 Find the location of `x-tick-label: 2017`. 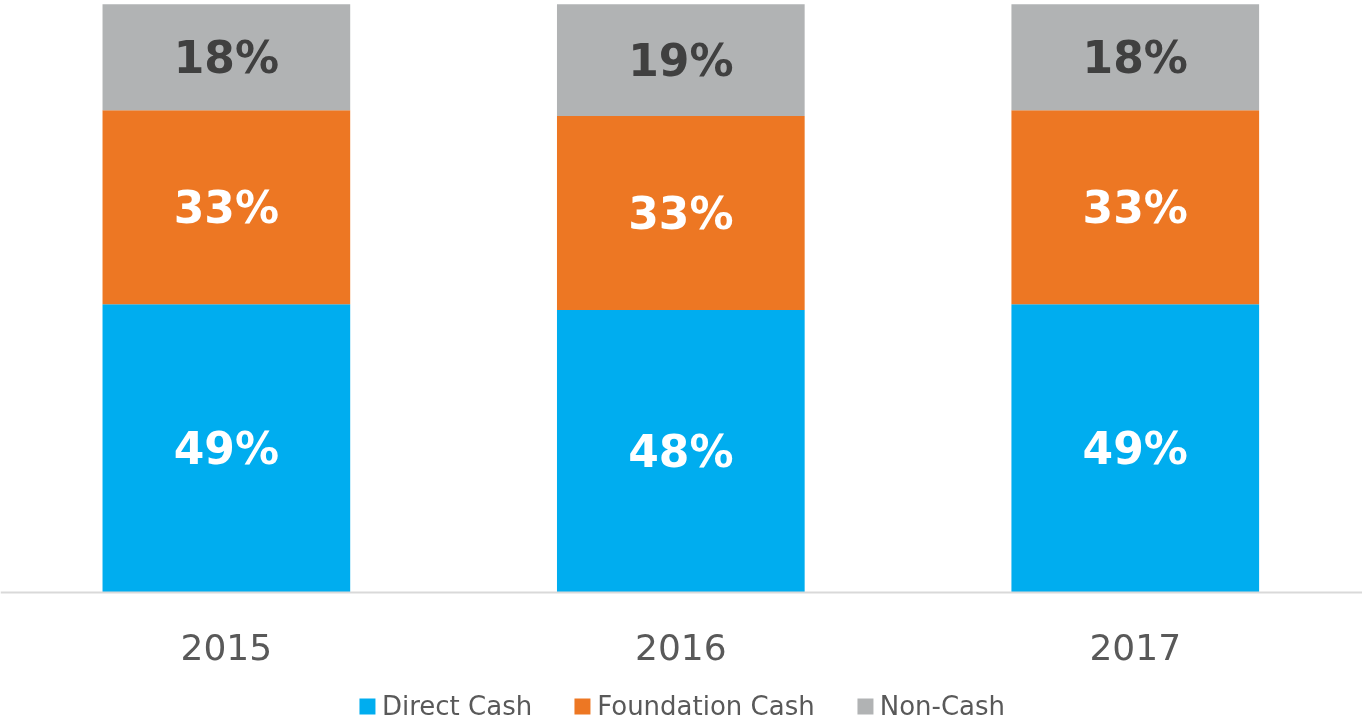

x-tick-label: 2017 is located at coordinates (1135, 648).